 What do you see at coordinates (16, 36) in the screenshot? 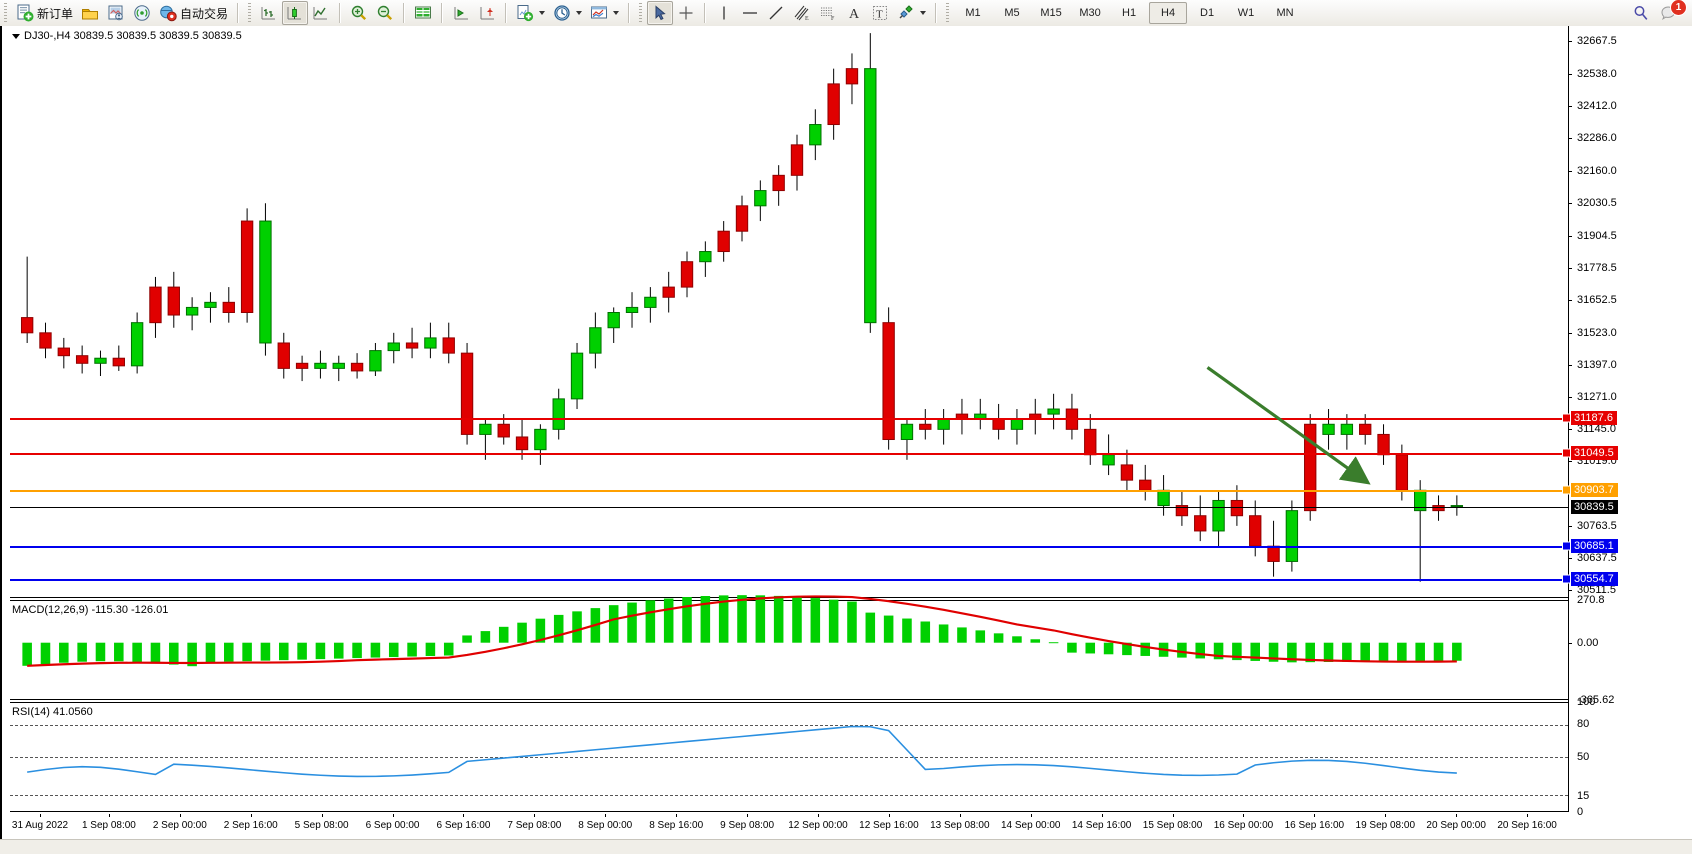
I see `collapse-triangle-icon` at bounding box center [16, 36].